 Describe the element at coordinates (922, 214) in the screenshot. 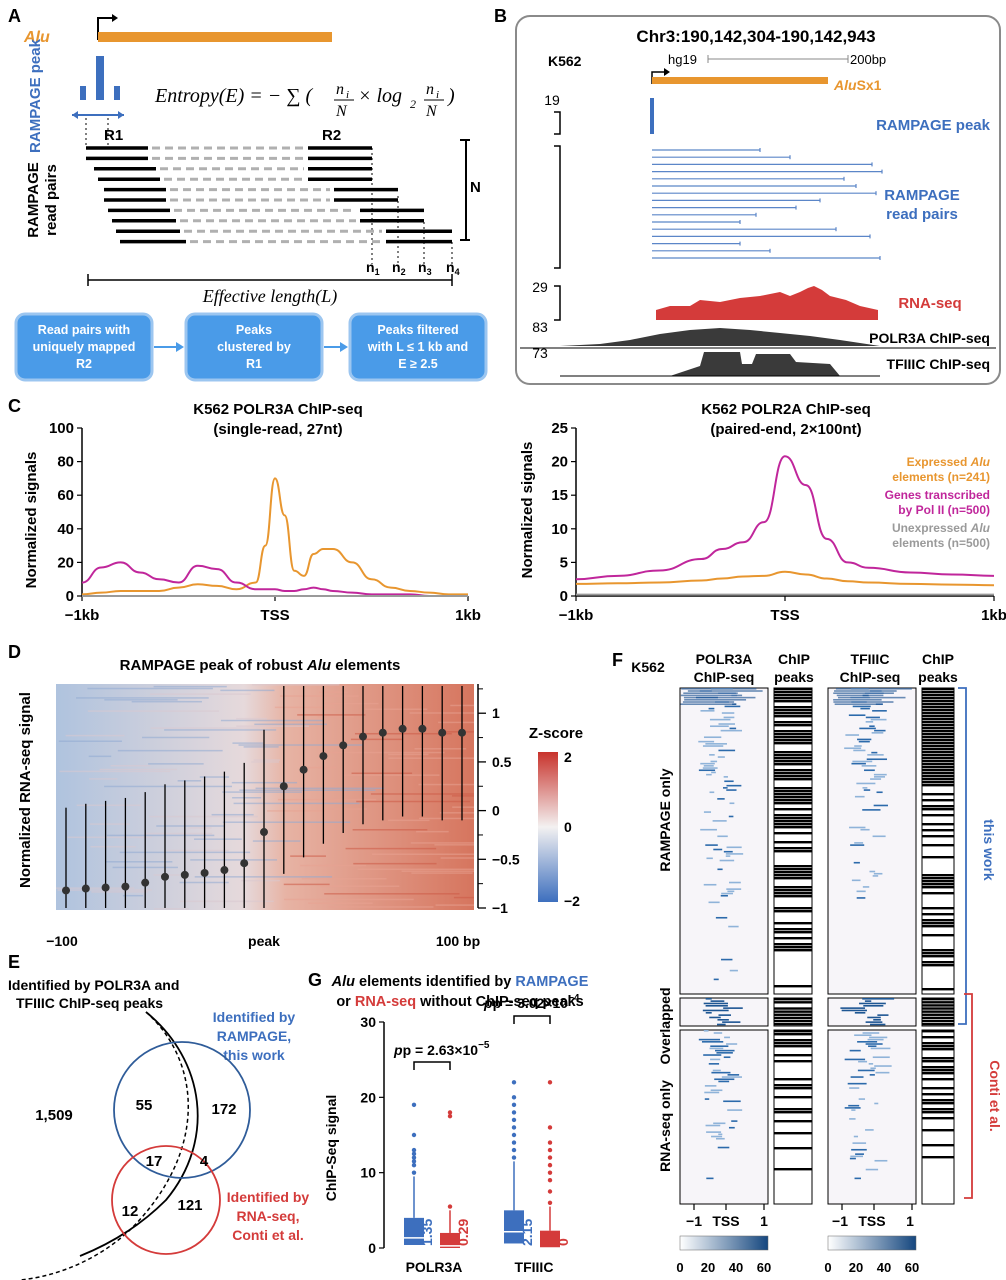

I see `read-pairs-track-label-2: read pairs` at that location.